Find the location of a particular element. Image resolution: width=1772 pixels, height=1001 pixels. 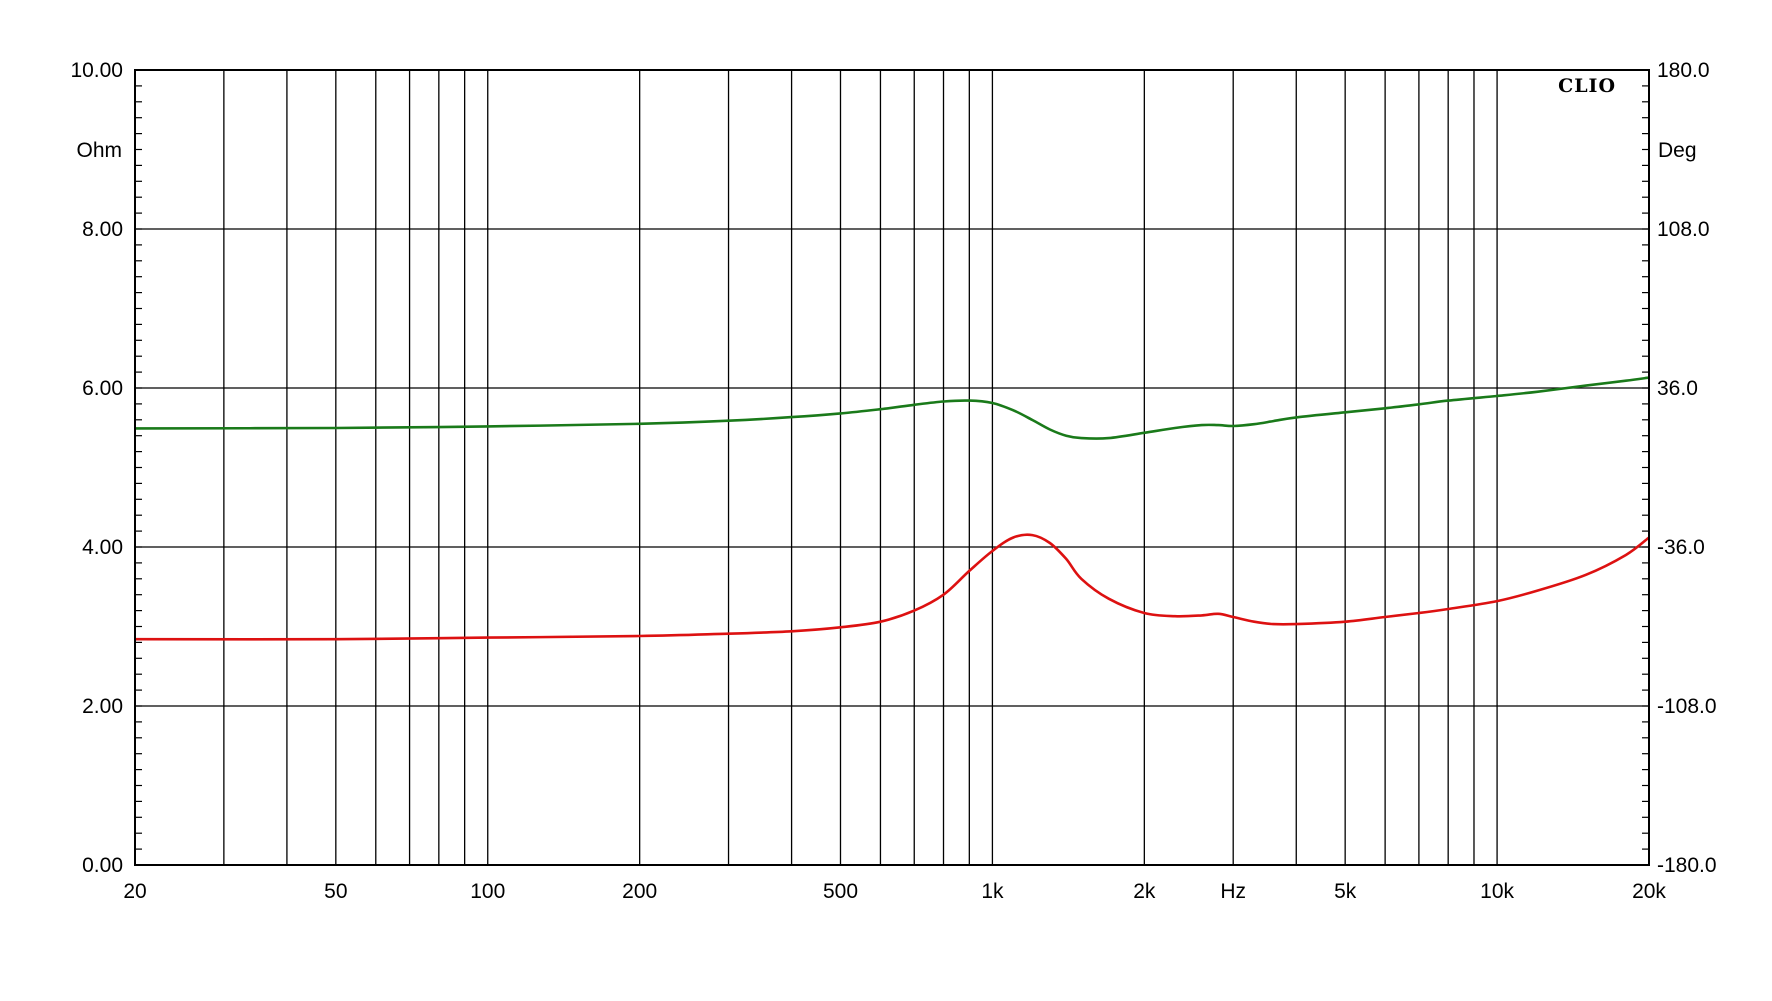

left-y-tick-label: 8.00 is located at coordinates (102, 229).